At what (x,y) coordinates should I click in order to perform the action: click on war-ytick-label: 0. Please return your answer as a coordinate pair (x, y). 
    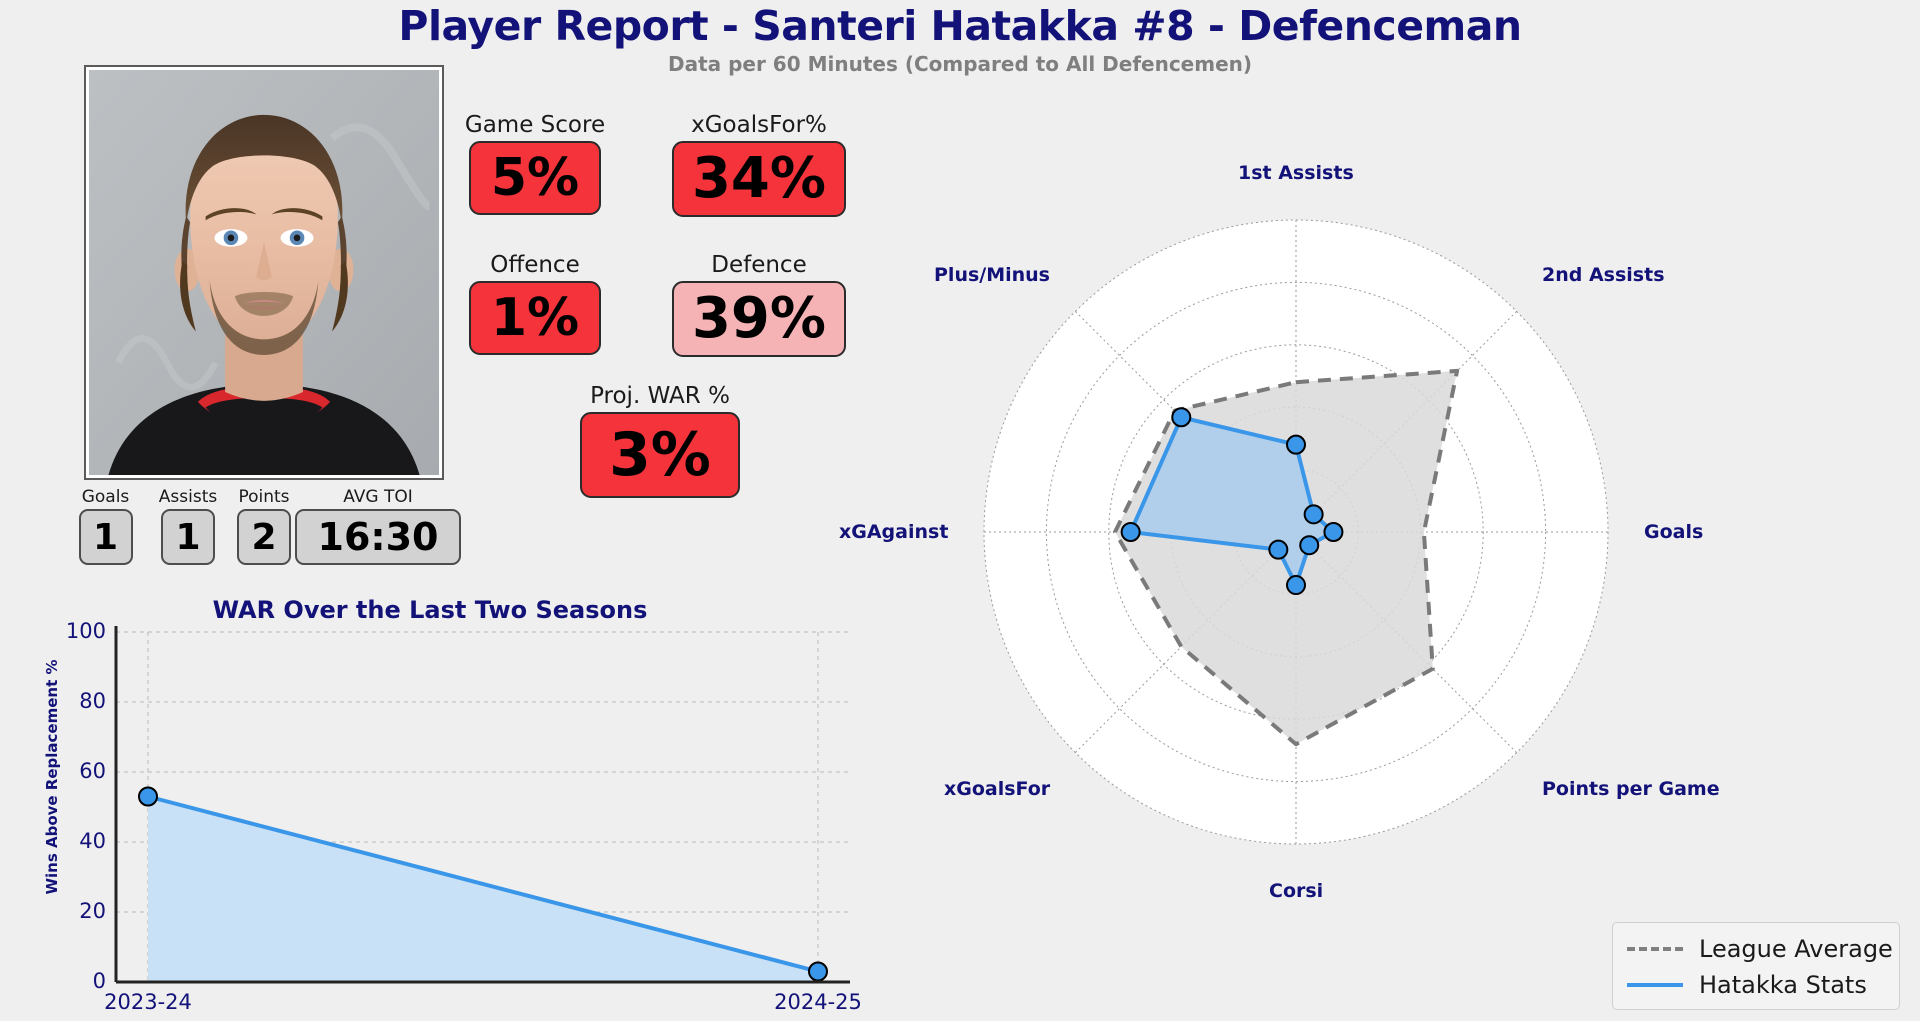
    Looking at the image, I should click on (99, 981).